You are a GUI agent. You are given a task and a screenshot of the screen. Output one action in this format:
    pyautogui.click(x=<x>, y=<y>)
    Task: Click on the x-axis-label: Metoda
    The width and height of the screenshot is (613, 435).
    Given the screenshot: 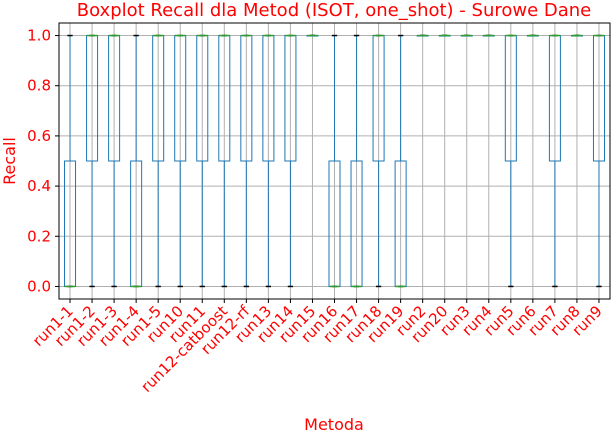 What is the action you would take?
    pyautogui.click(x=334, y=424)
    